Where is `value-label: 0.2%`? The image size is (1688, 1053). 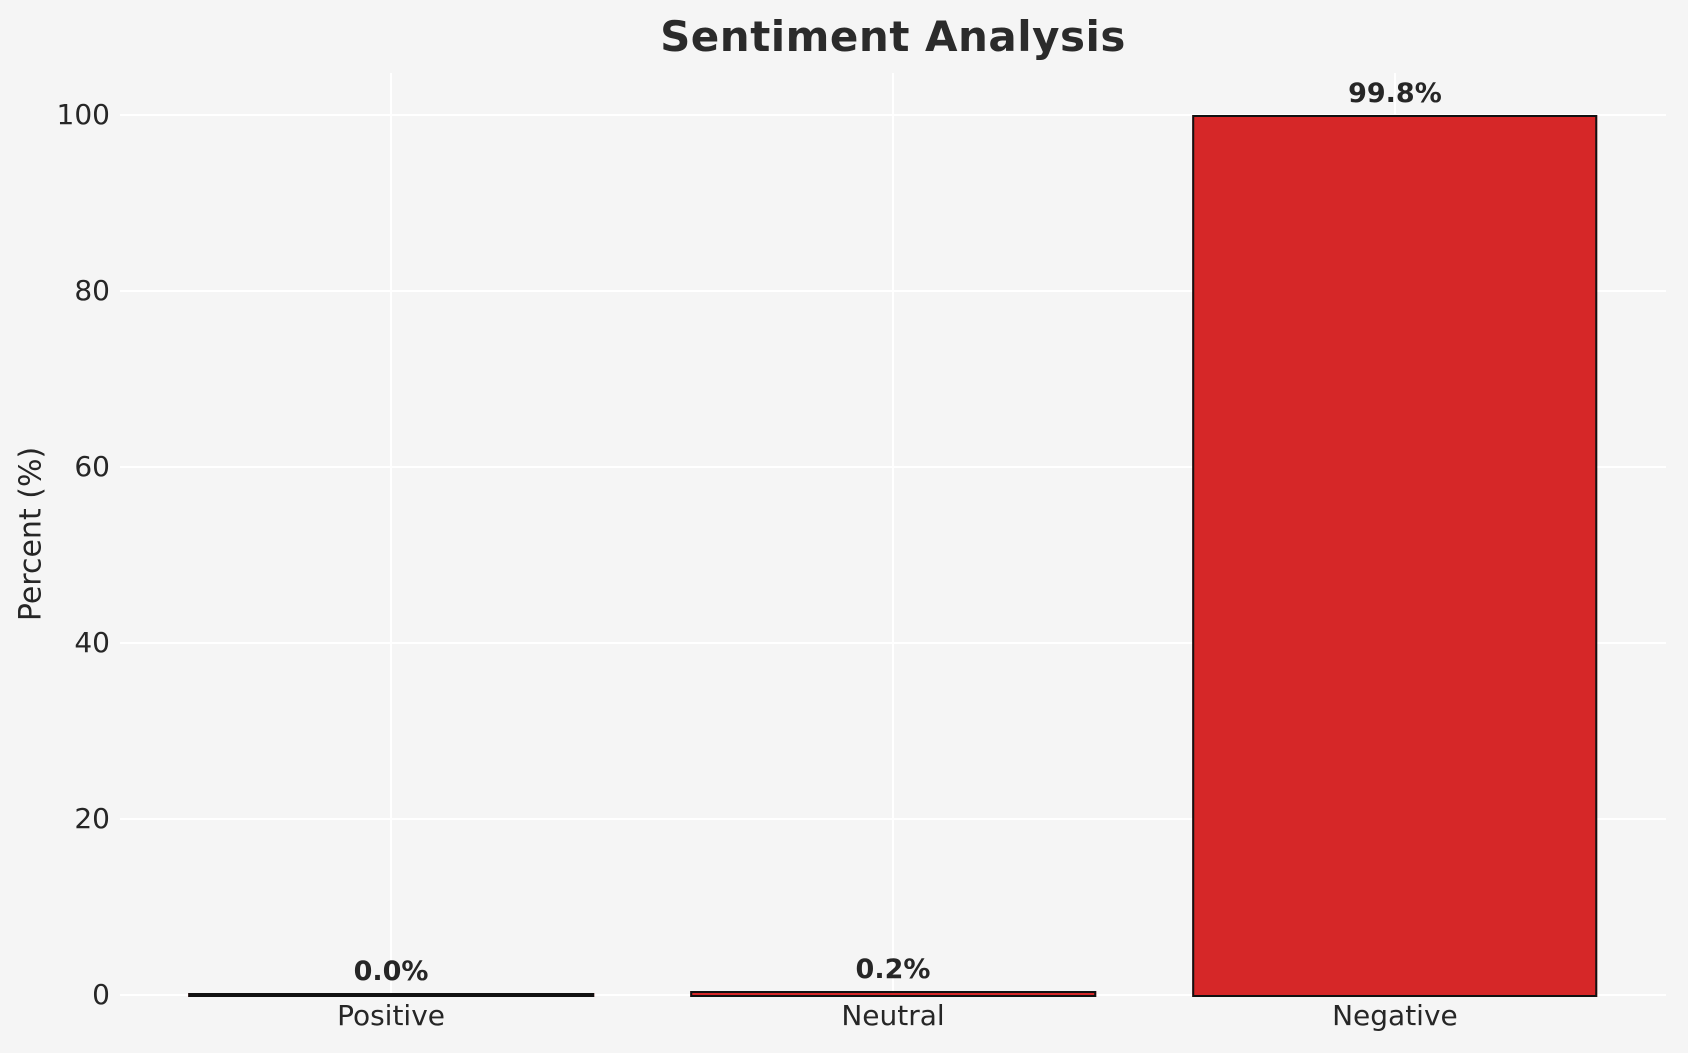
value-label: 0.2% is located at coordinates (893, 970).